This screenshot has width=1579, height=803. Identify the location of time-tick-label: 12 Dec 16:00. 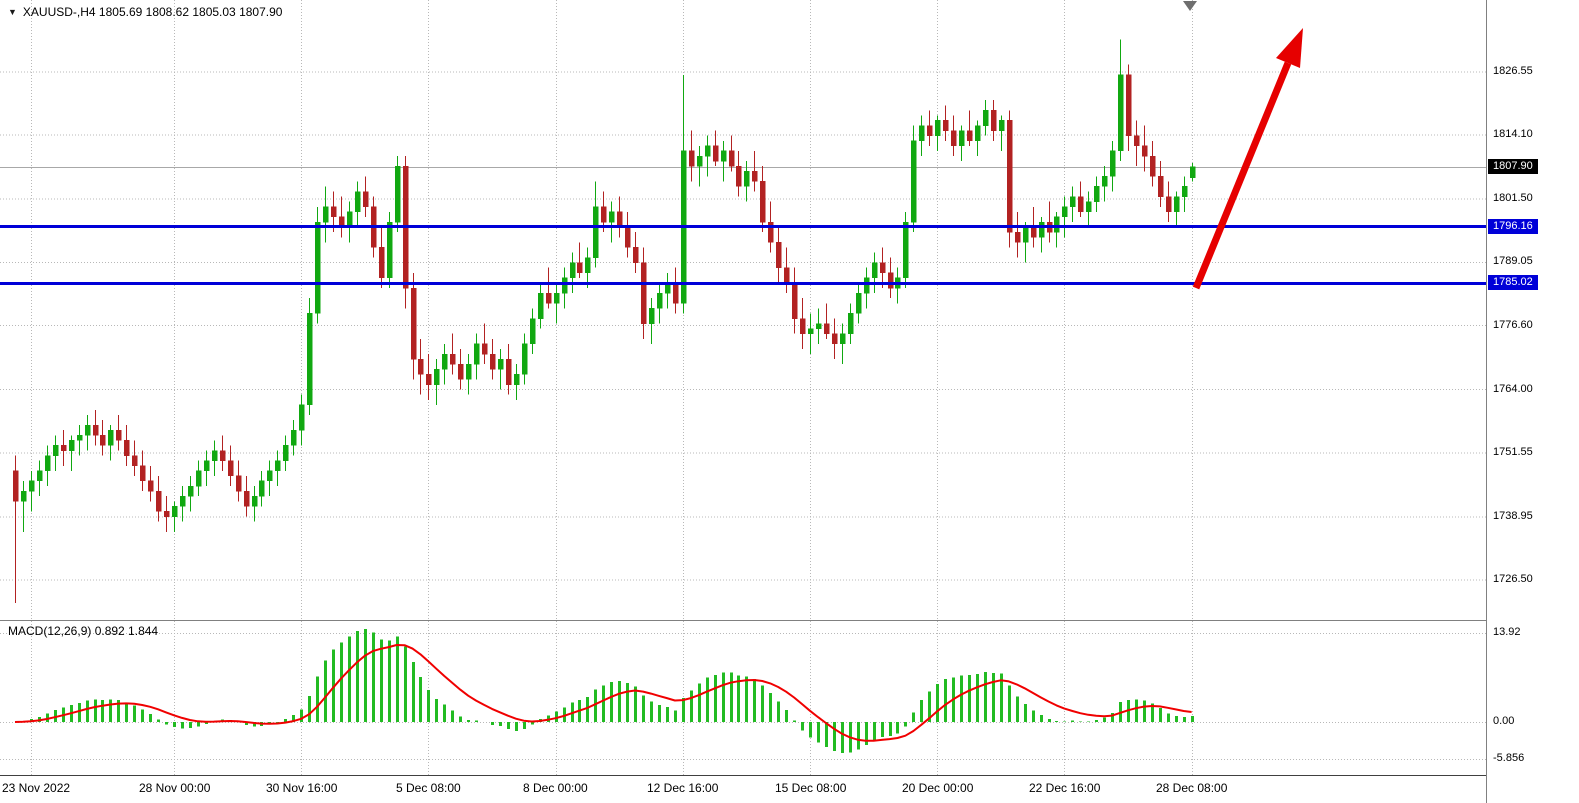
(683, 788).